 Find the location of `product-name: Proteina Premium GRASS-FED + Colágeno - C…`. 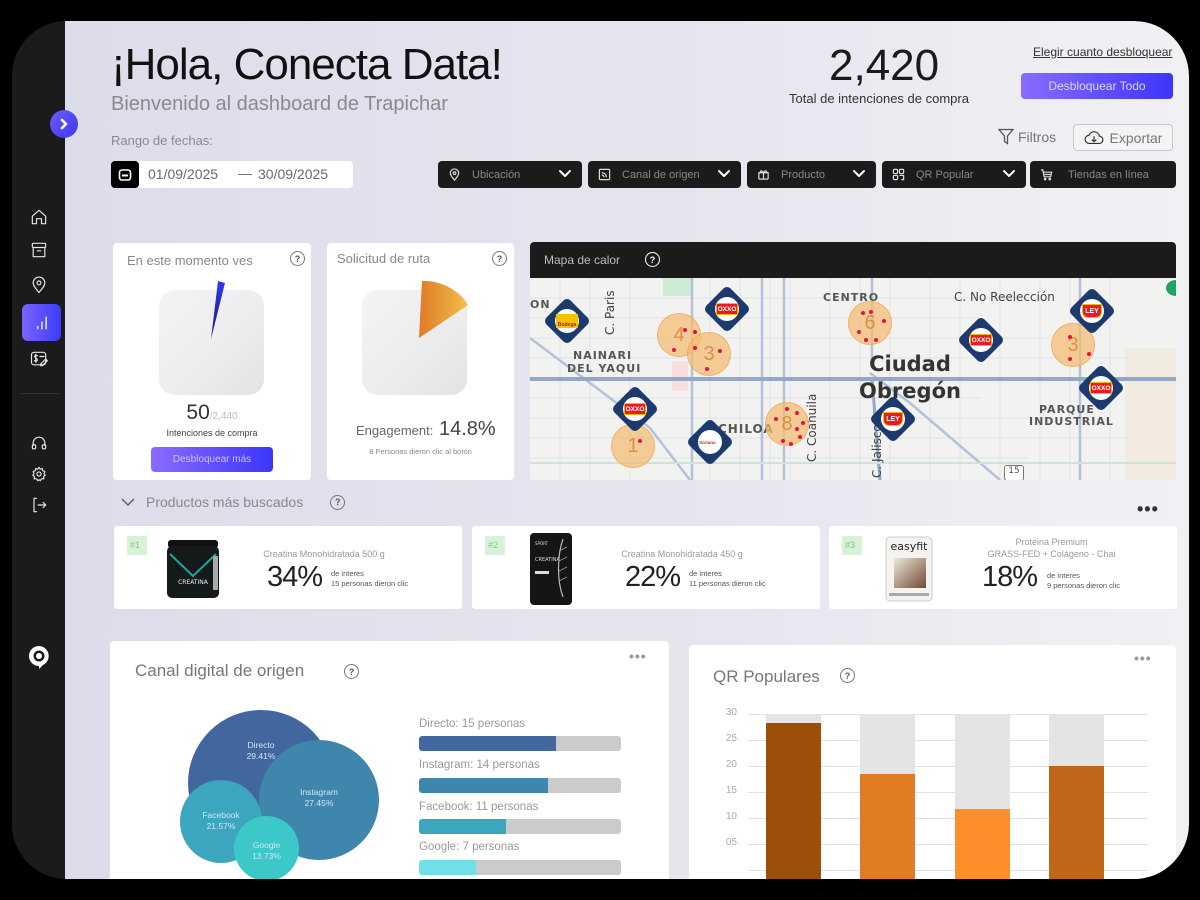

product-name: Proteina Premium GRASS-FED + Colágeno - C… is located at coordinates (1051, 548).